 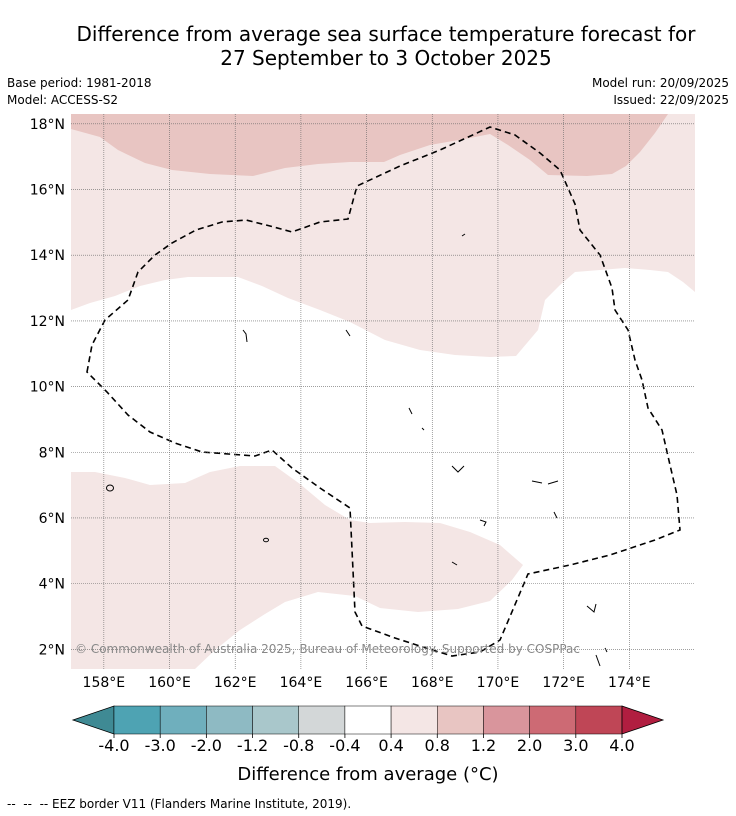 What do you see at coordinates (410, 411) in the screenshot?
I see `atoll-j` at bounding box center [410, 411].